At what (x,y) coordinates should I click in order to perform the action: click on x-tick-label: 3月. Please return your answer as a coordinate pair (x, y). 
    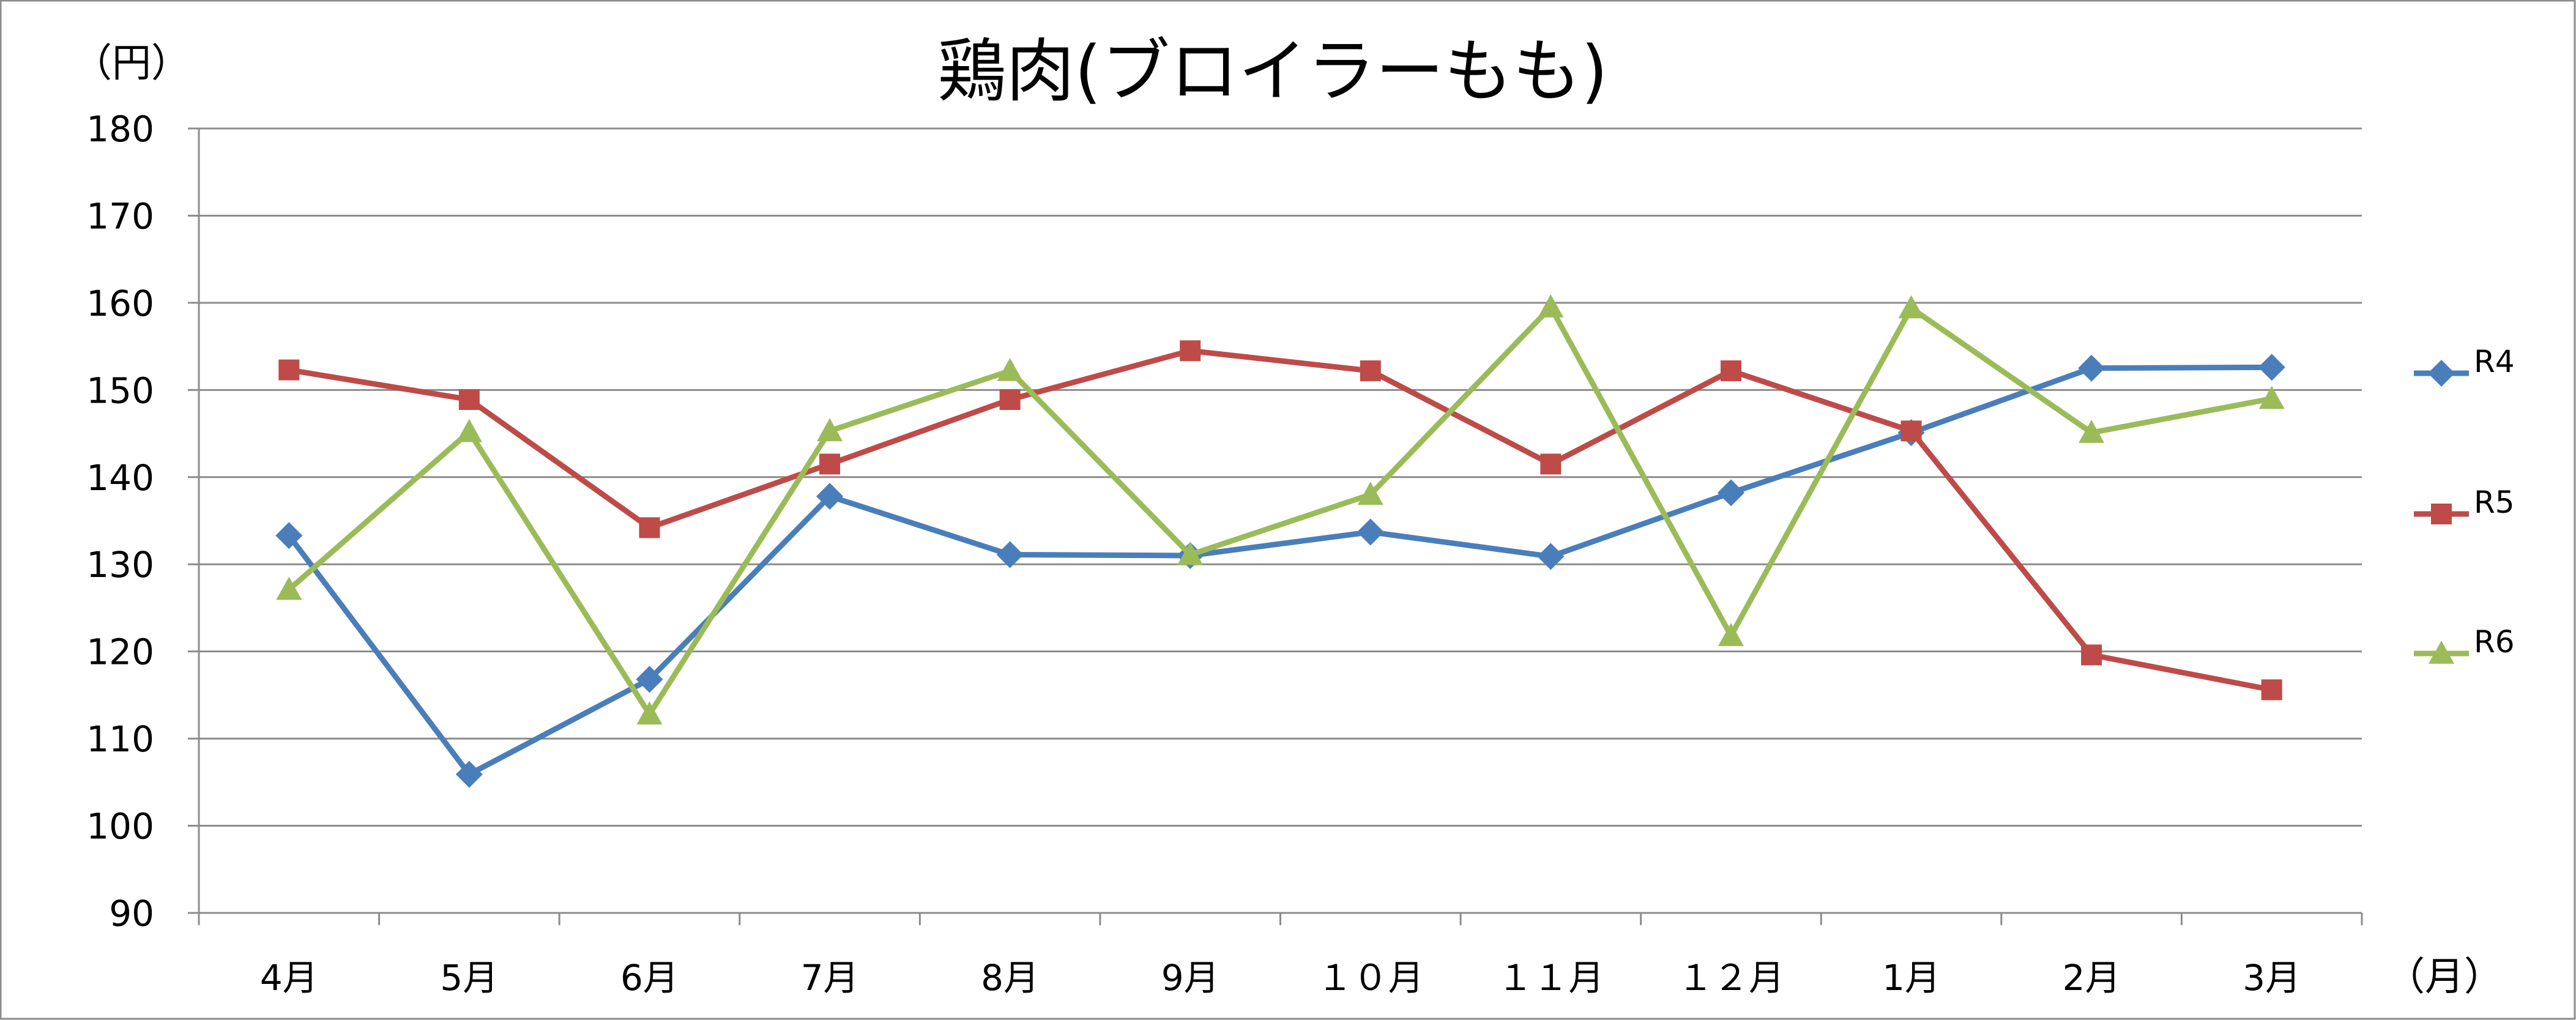
    Looking at the image, I should click on (2272, 978).